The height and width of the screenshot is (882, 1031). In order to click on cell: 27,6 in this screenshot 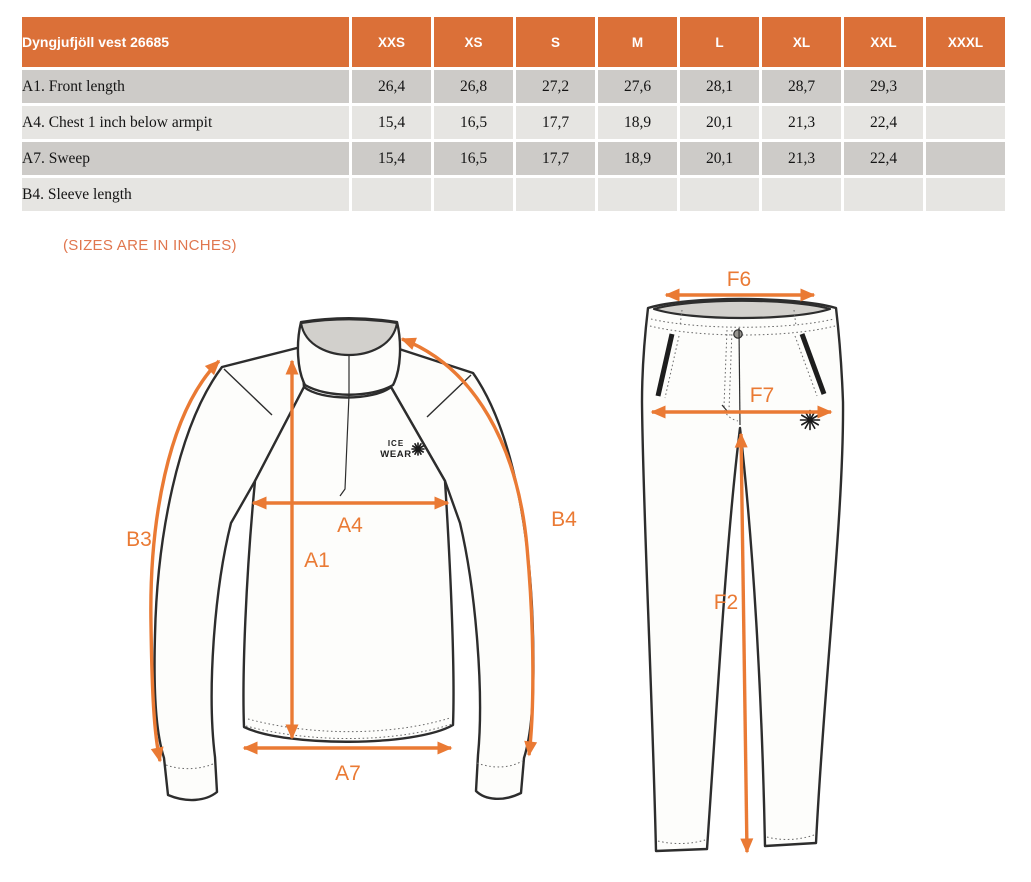, I will do `click(637, 86)`.